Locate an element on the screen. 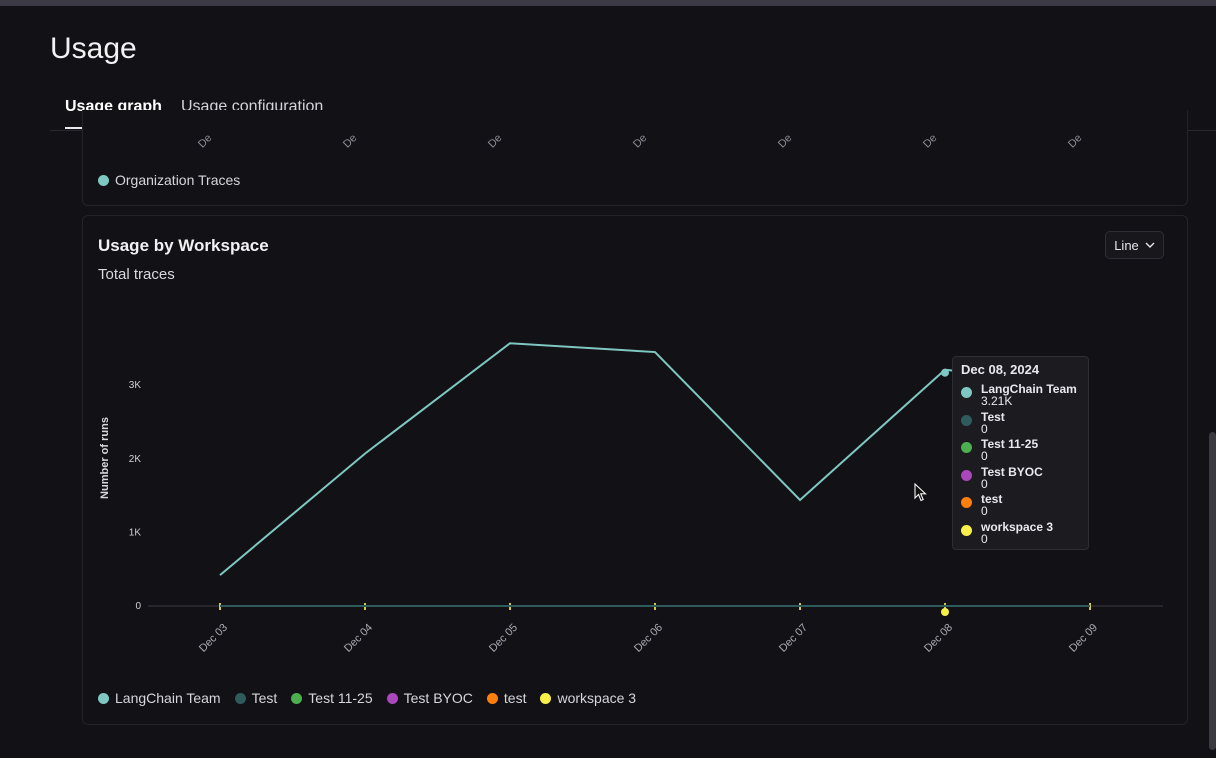 The image size is (1216, 758). x-tick-label: Dec 06 is located at coordinates (648, 638).